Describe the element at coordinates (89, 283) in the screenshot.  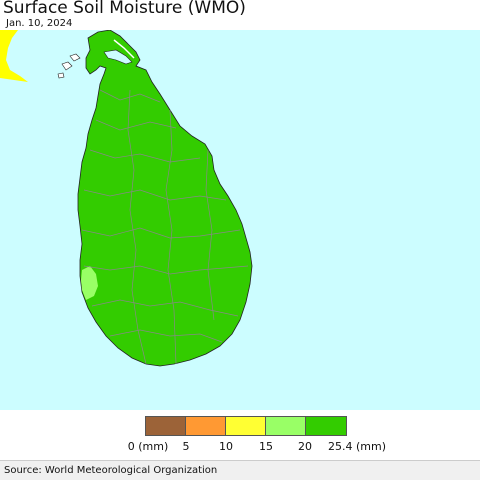
I see `wet-patch-west-coast` at that location.